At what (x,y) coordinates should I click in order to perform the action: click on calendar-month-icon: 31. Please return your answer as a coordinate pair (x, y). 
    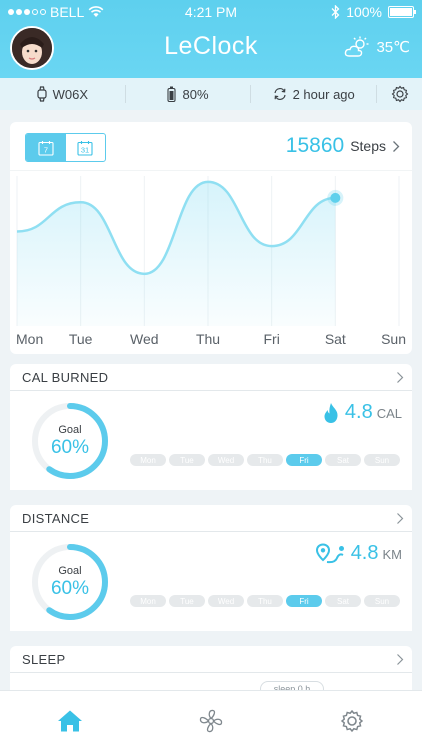
    Looking at the image, I should click on (85, 148).